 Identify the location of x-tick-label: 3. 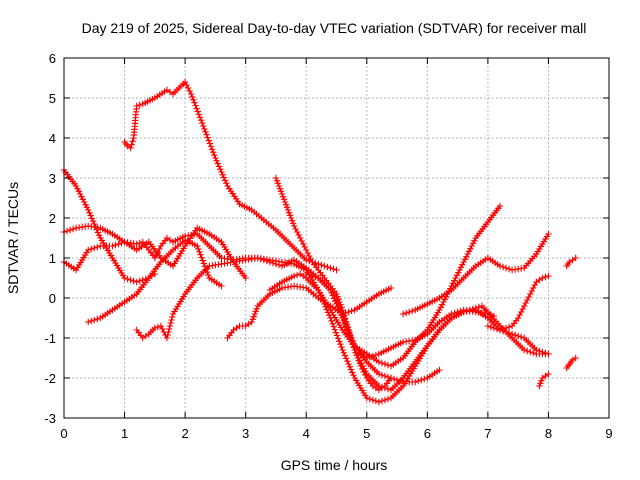
(245, 433).